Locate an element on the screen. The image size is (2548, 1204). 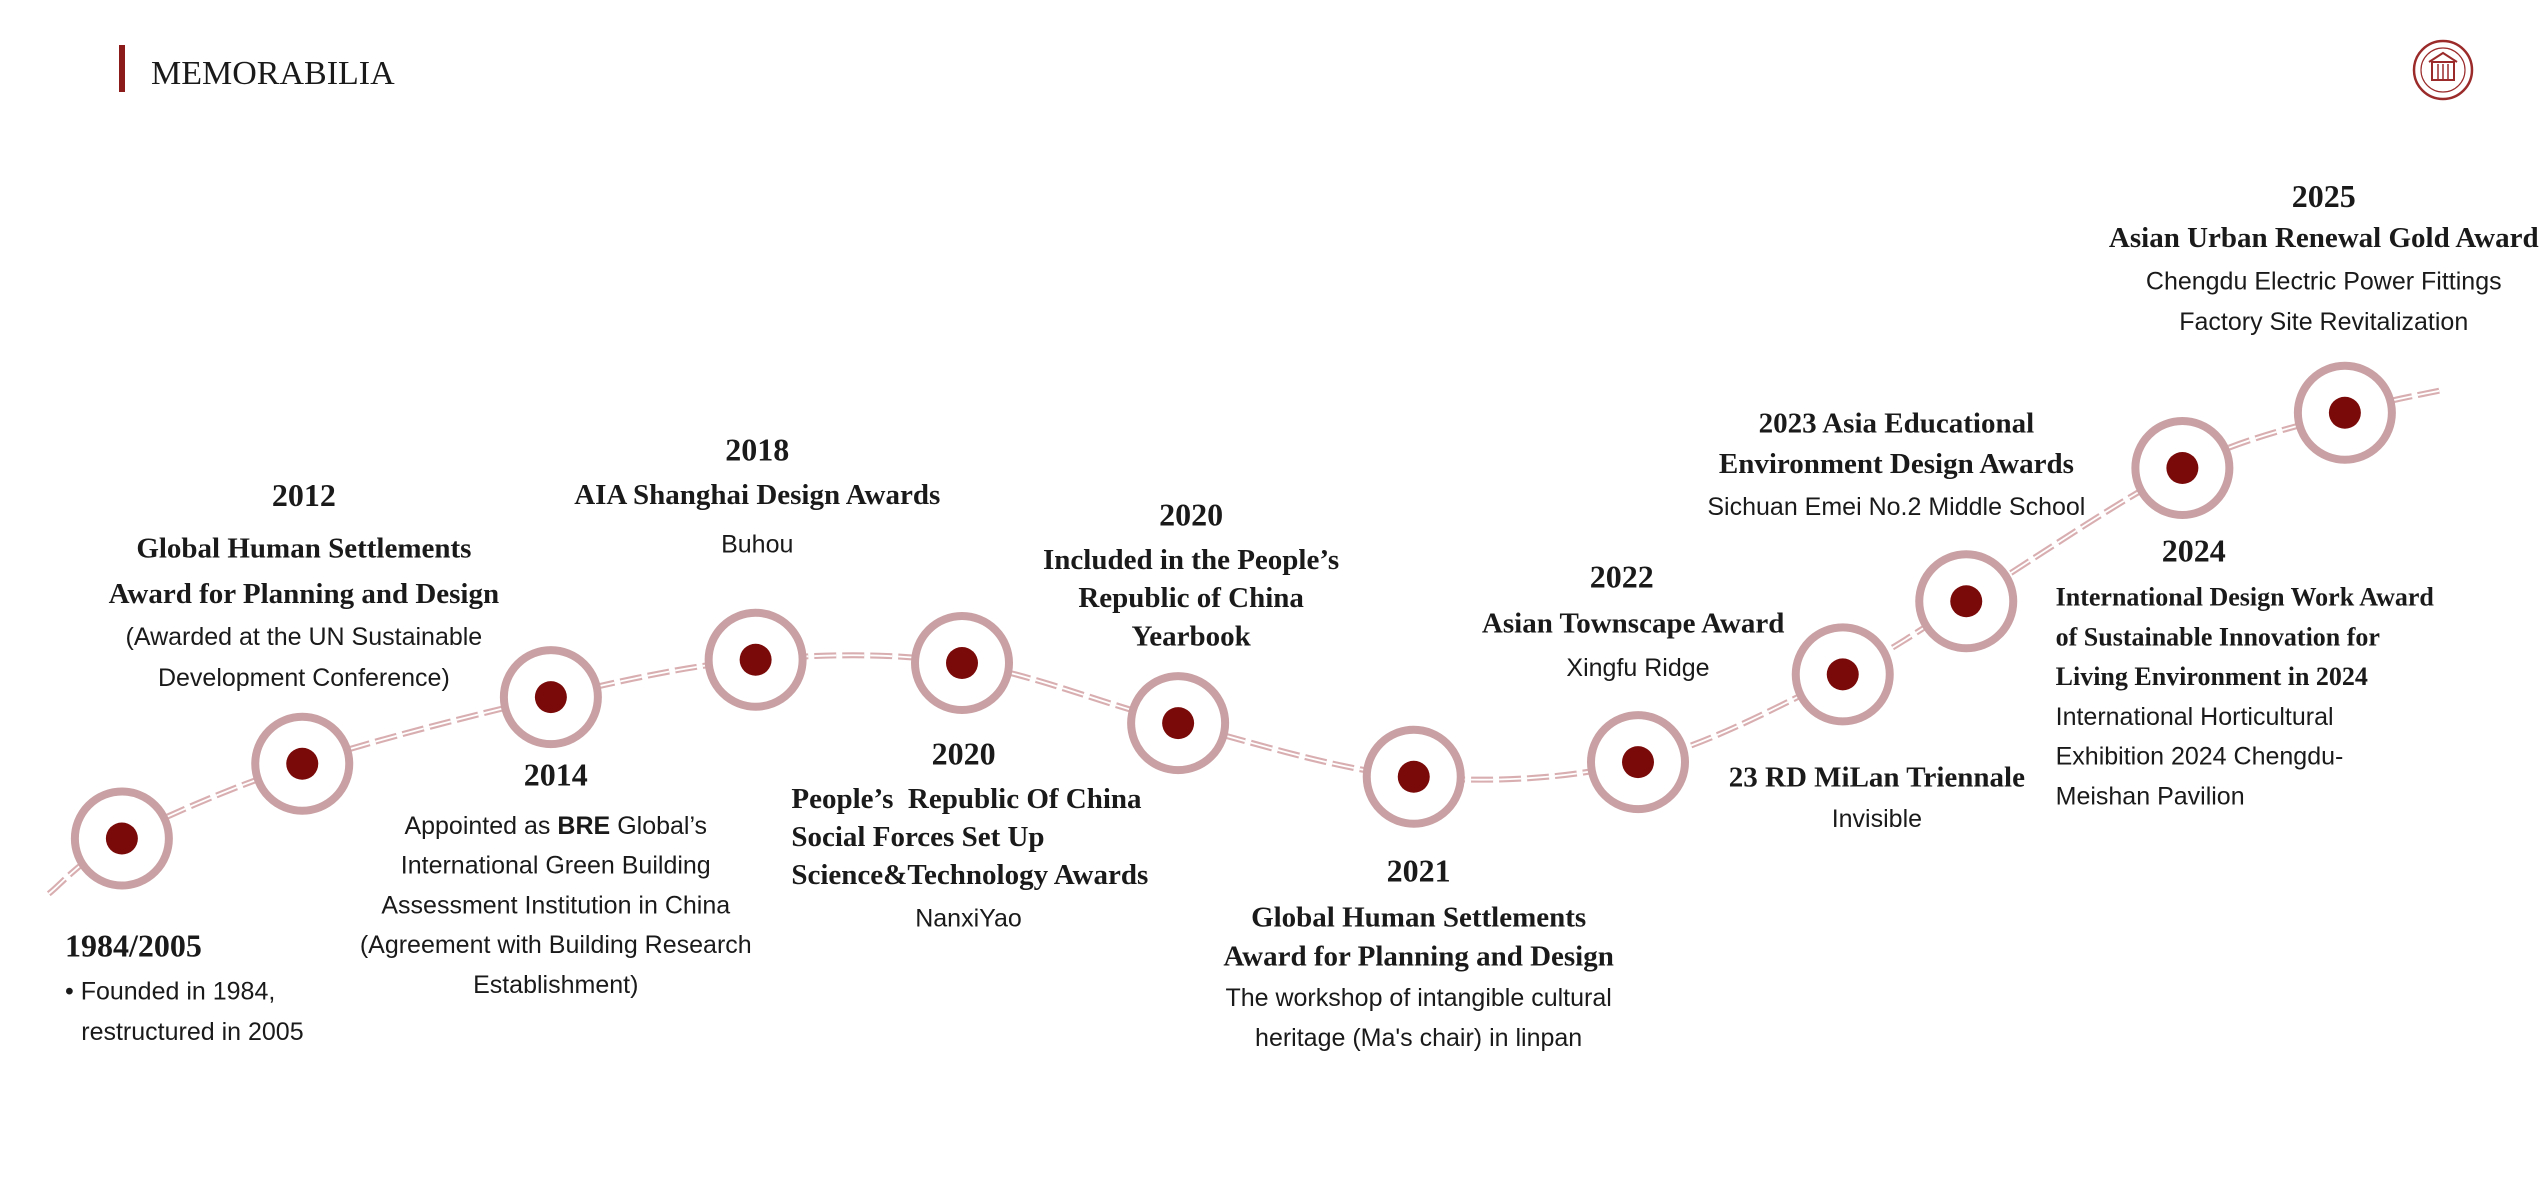
milestone-year: 2018 is located at coordinates (757, 450).